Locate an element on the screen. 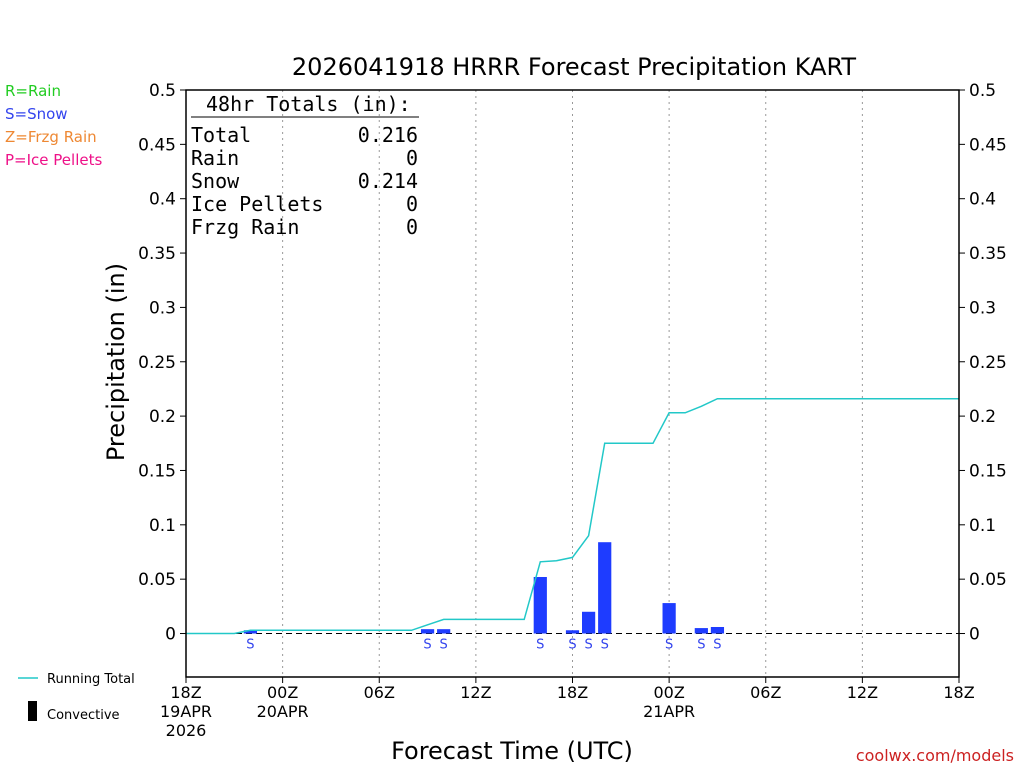  legend-label: Running Total is located at coordinates (91, 679).